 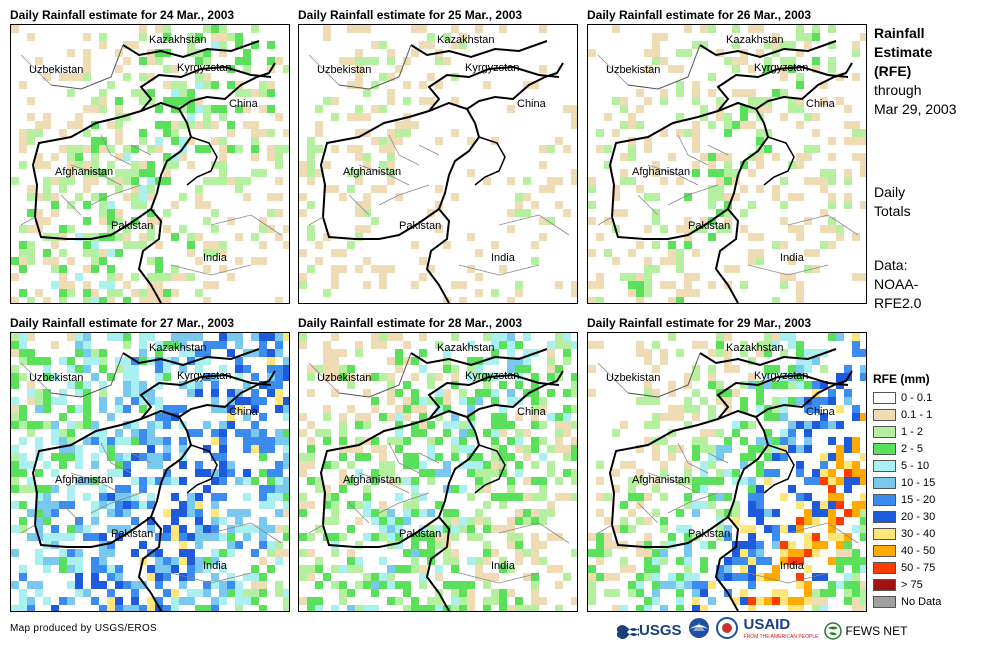 What do you see at coordinates (901, 379) in the screenshot?
I see `legend-title: RFE (mm)` at bounding box center [901, 379].